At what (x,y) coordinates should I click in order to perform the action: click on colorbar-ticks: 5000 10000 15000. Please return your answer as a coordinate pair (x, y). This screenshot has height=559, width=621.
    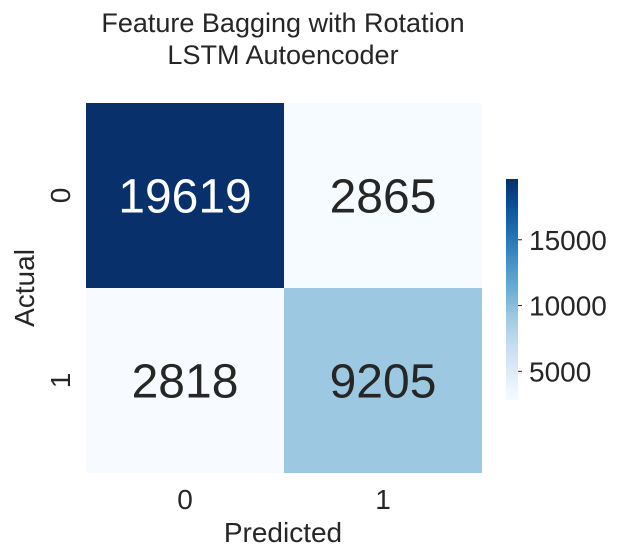
    Looking at the image, I should click on (562, 306).